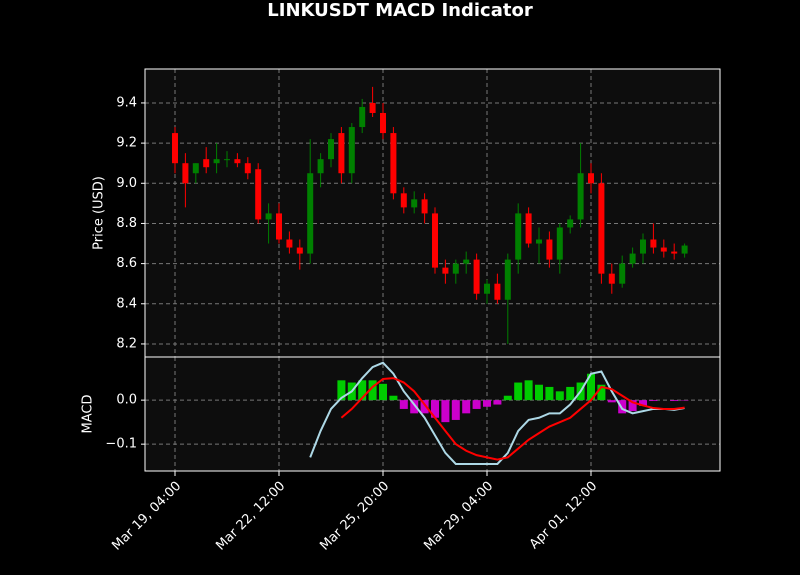 The width and height of the screenshot is (800, 575). Describe the element at coordinates (99, 213) in the screenshot. I see `y-axis-label: Price (USD)` at that location.